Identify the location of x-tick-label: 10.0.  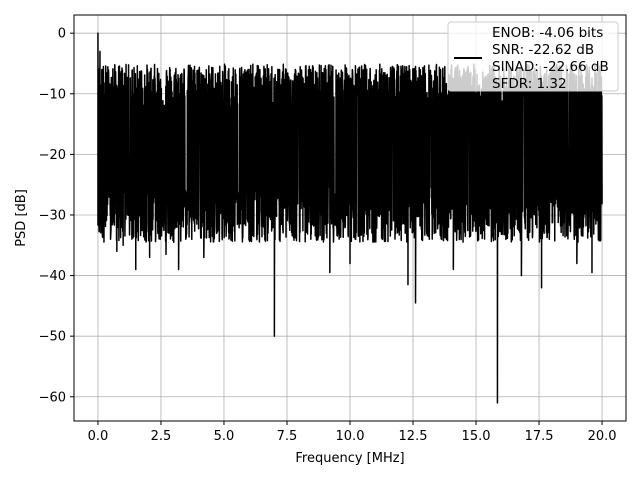
(350, 436).